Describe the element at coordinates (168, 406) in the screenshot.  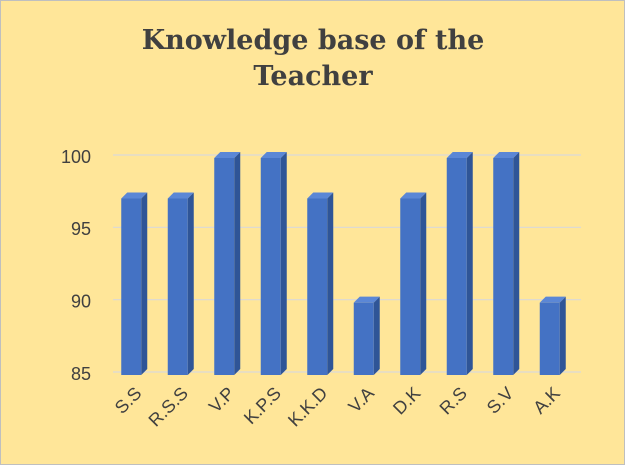
I see `x-tick-label: R.S.S` at that location.